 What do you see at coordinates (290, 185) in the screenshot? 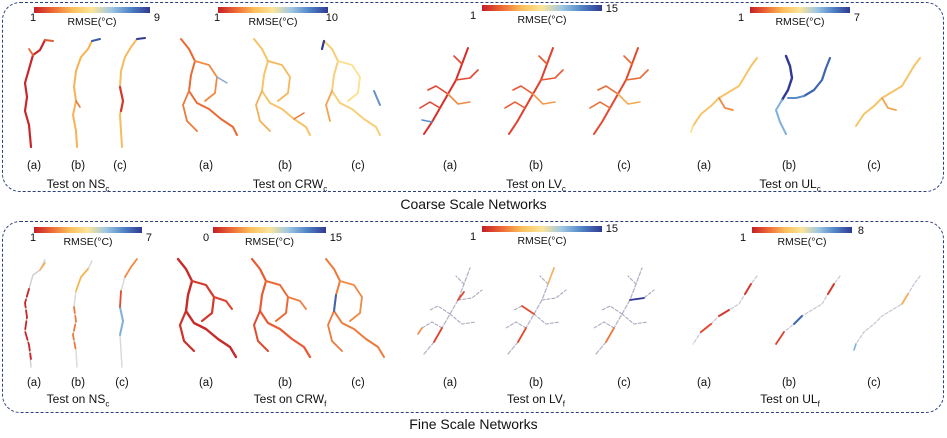
I see `test-label-coarse-crw: Test on CRWc` at bounding box center [290, 185].